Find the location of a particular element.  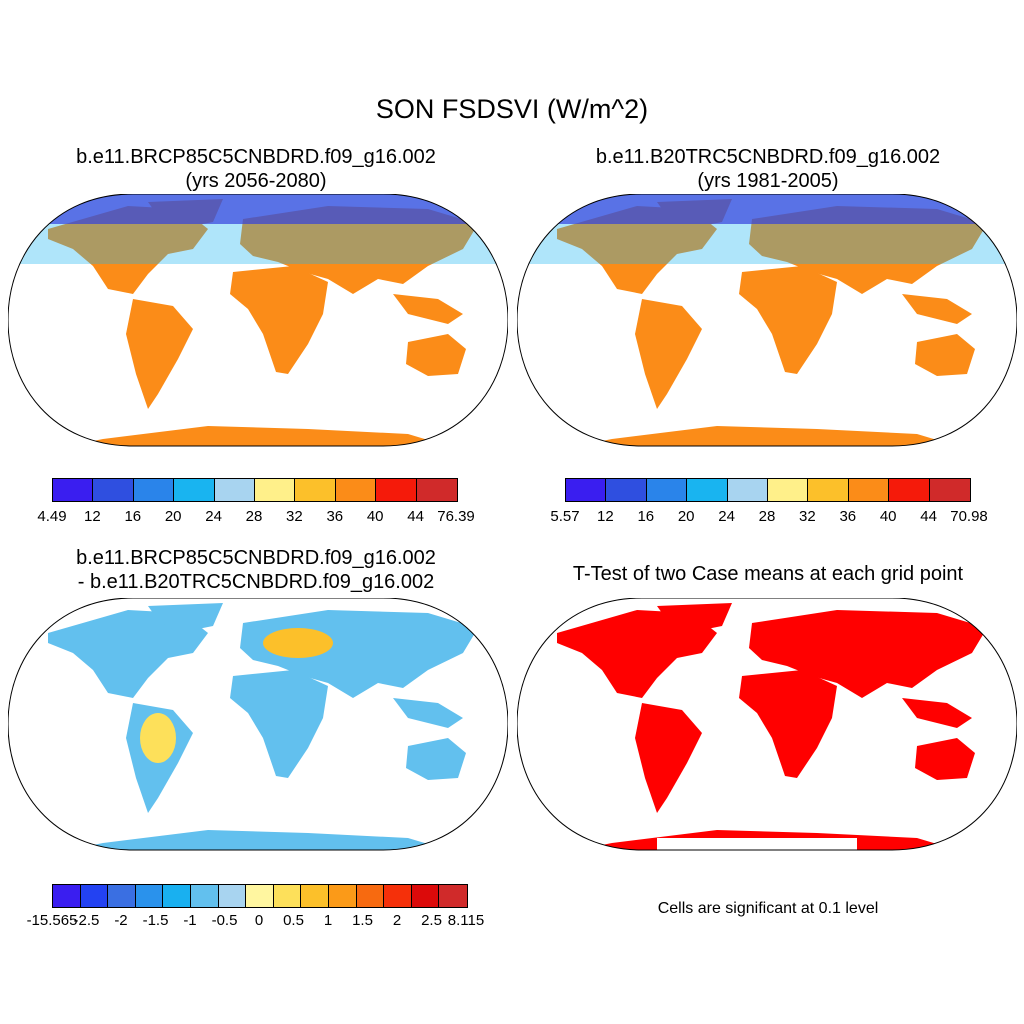

colorbar-3-labels: -15.565 -2.5 -2 -1.5 -1 -0.5 0 0.5 1 1.5 2 2.5 8.115 is located at coordinates (256, 922).